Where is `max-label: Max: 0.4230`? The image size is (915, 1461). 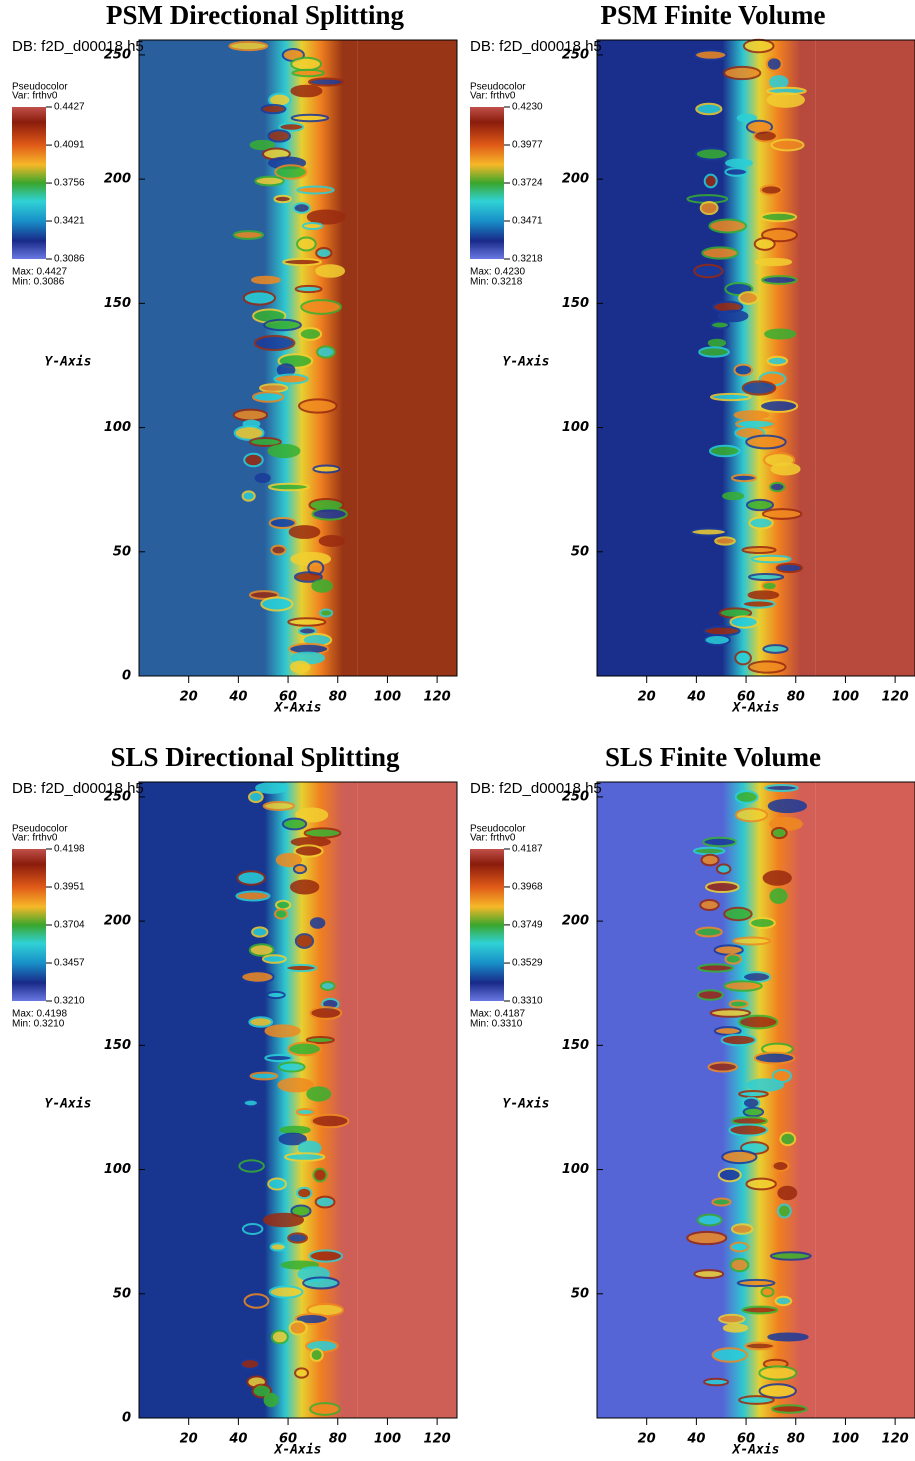 max-label: Max: 0.4230 is located at coordinates (497, 272).